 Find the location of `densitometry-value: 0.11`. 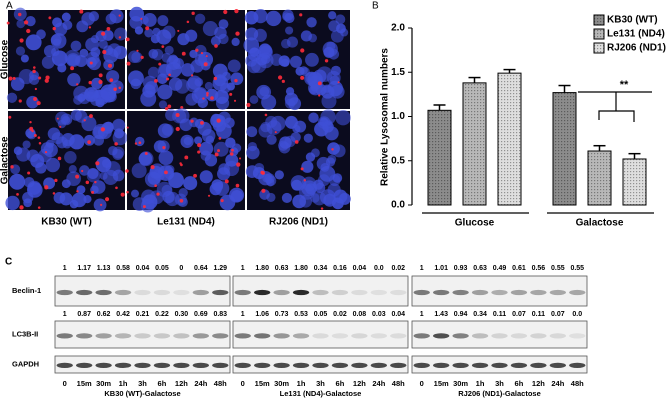

densitometry-value: 0.11 is located at coordinates (499, 314).